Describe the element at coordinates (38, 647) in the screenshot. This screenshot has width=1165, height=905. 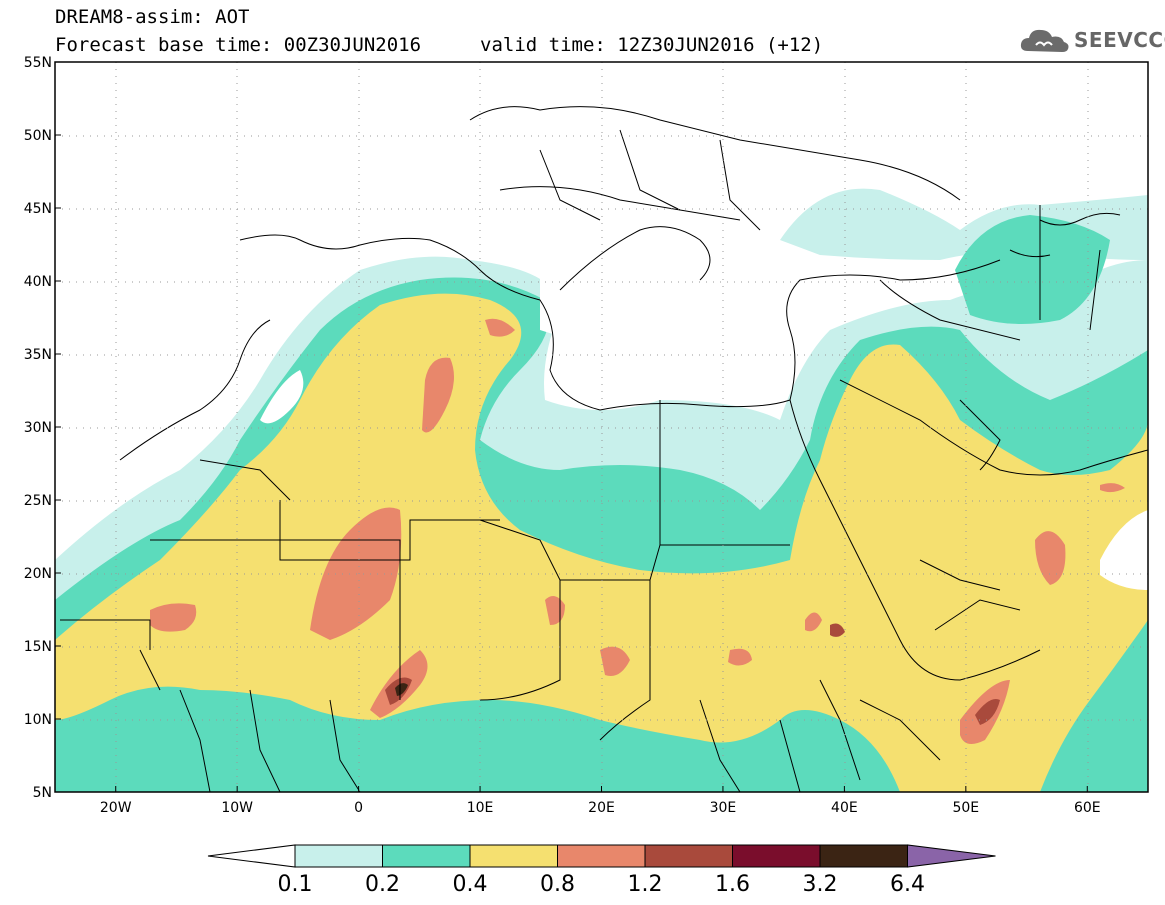
I see `lat-tick-label: 15N` at that location.